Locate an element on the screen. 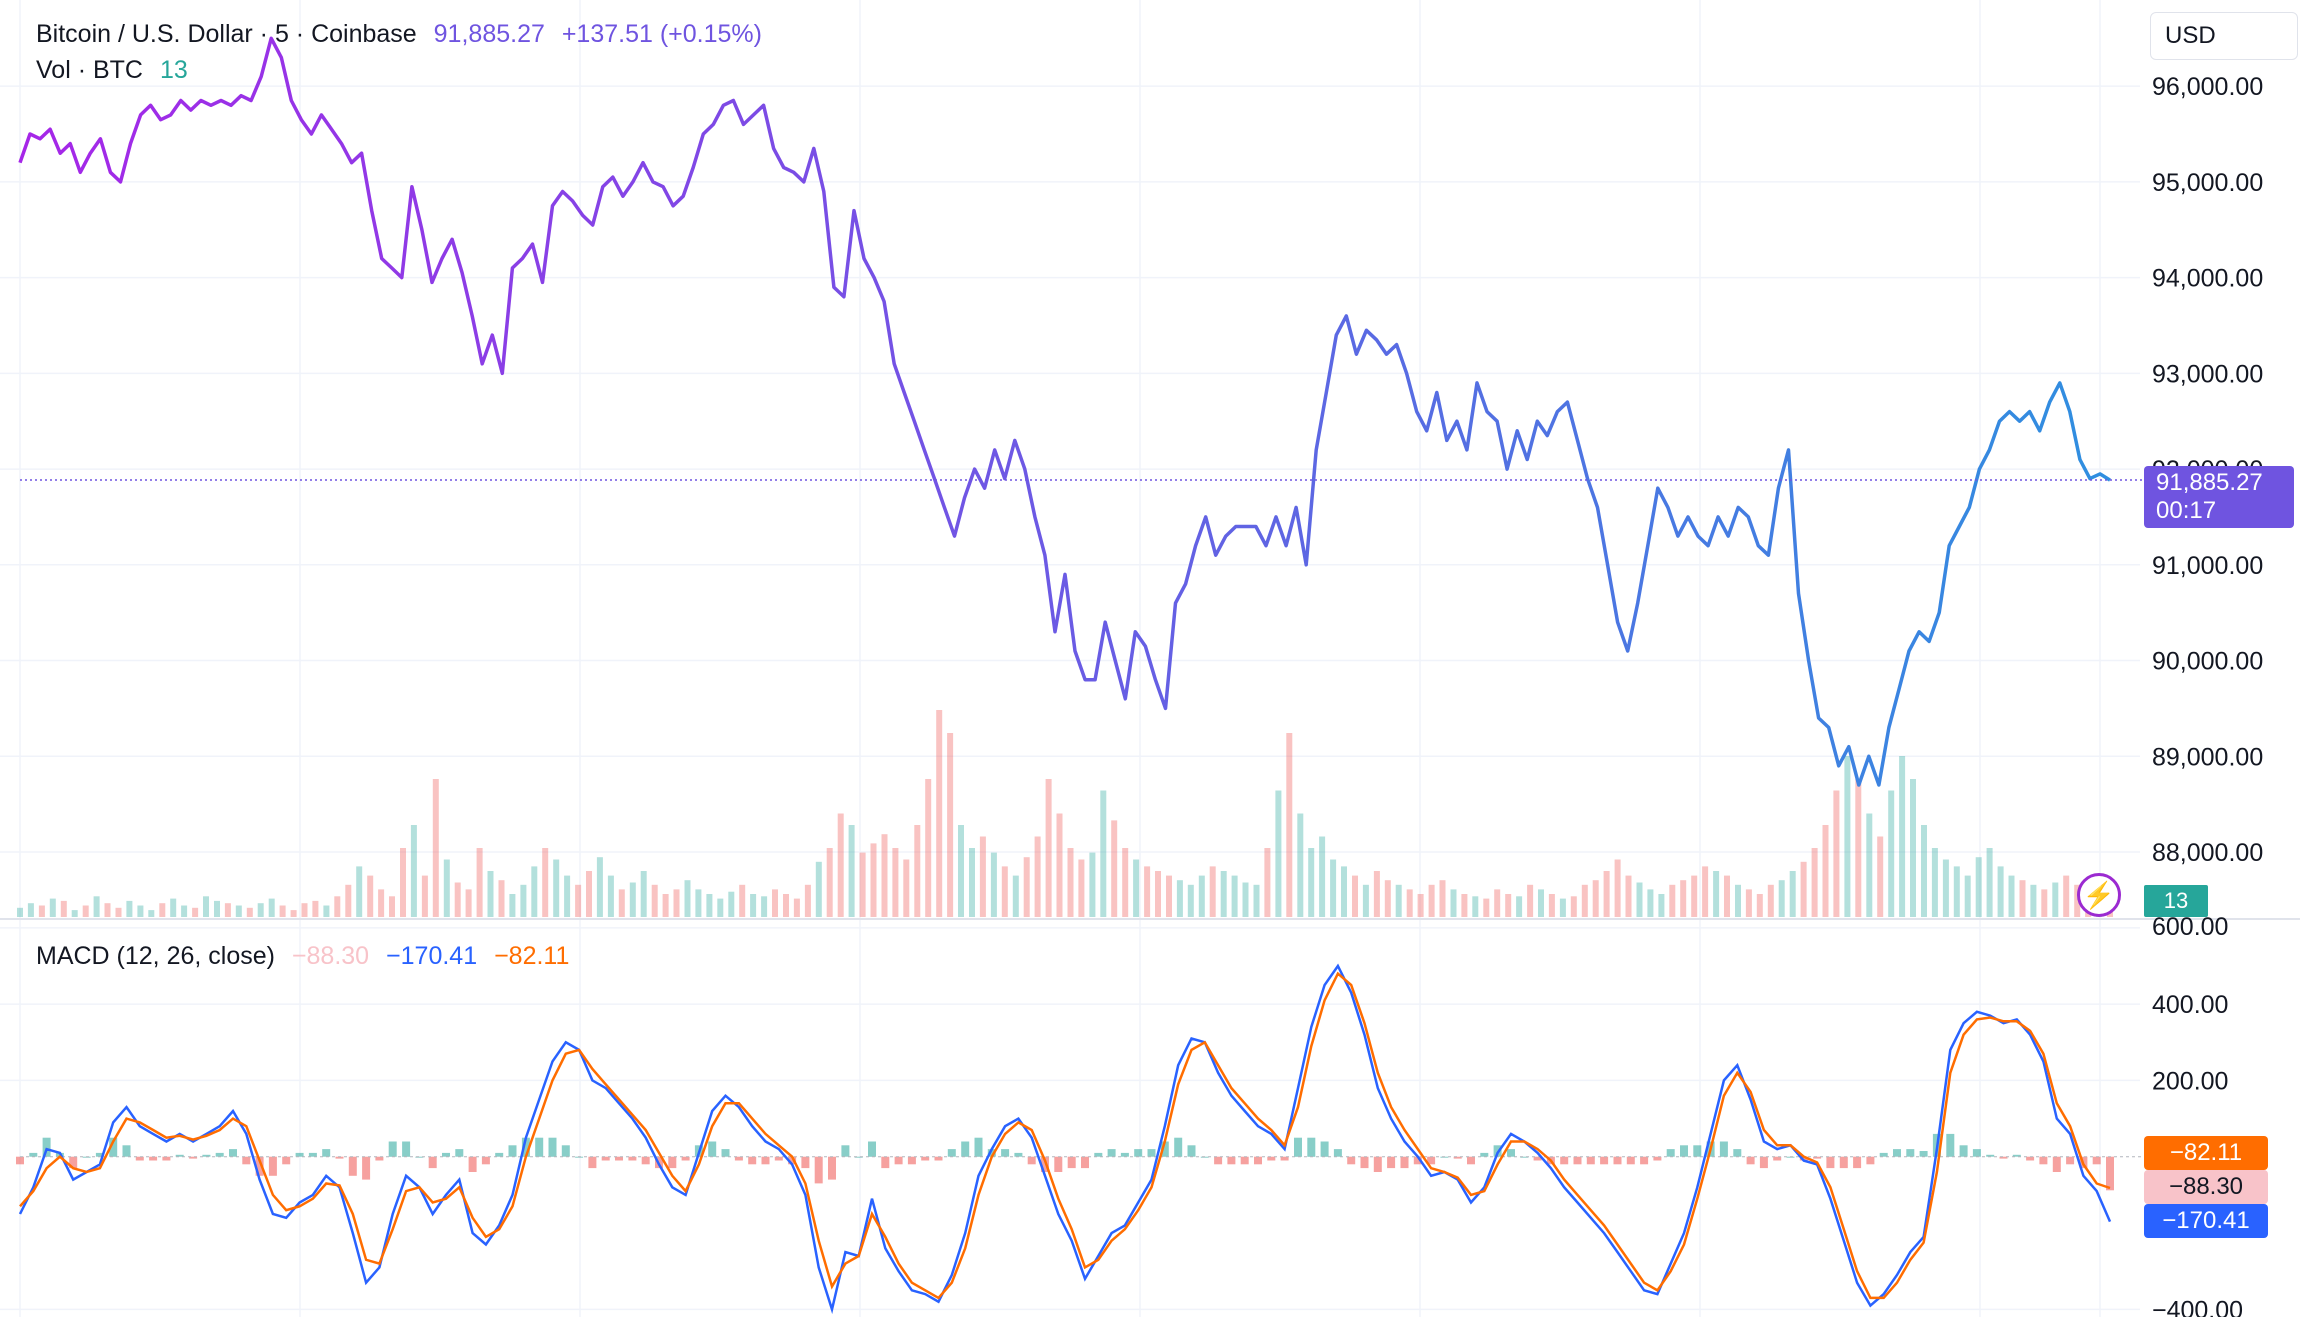 This screenshot has height=1317, width=2314. symbol-title: Bitcoin / U.S. Dollar · 5 · Coinbase is located at coordinates (226, 34).